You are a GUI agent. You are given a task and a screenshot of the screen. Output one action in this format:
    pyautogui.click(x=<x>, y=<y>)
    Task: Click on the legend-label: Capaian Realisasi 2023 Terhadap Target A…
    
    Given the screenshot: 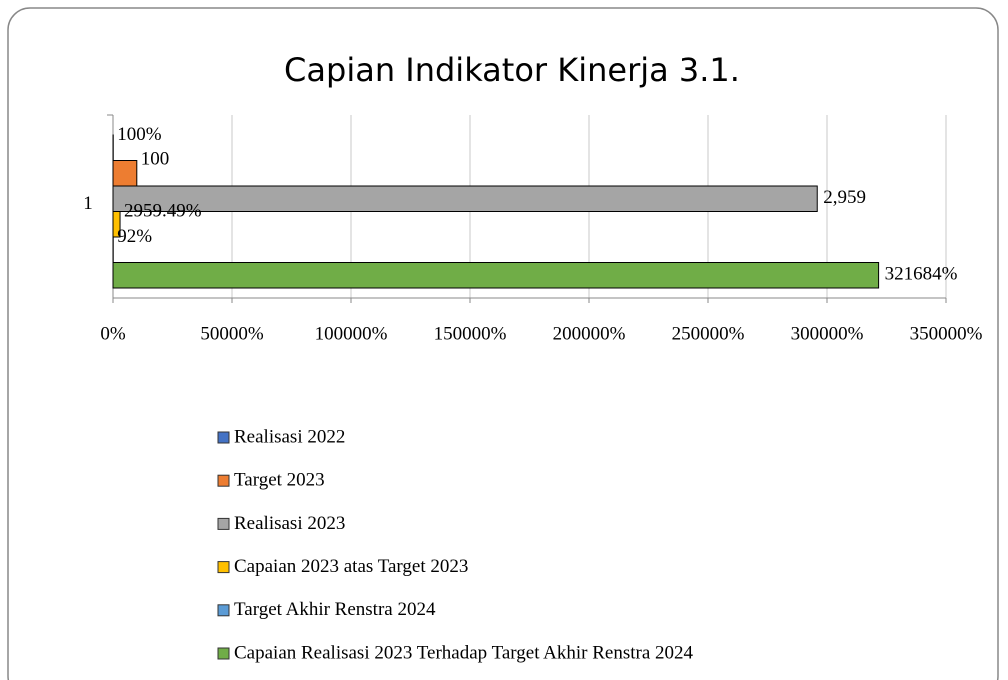 What is the action you would take?
    pyautogui.click(x=464, y=652)
    